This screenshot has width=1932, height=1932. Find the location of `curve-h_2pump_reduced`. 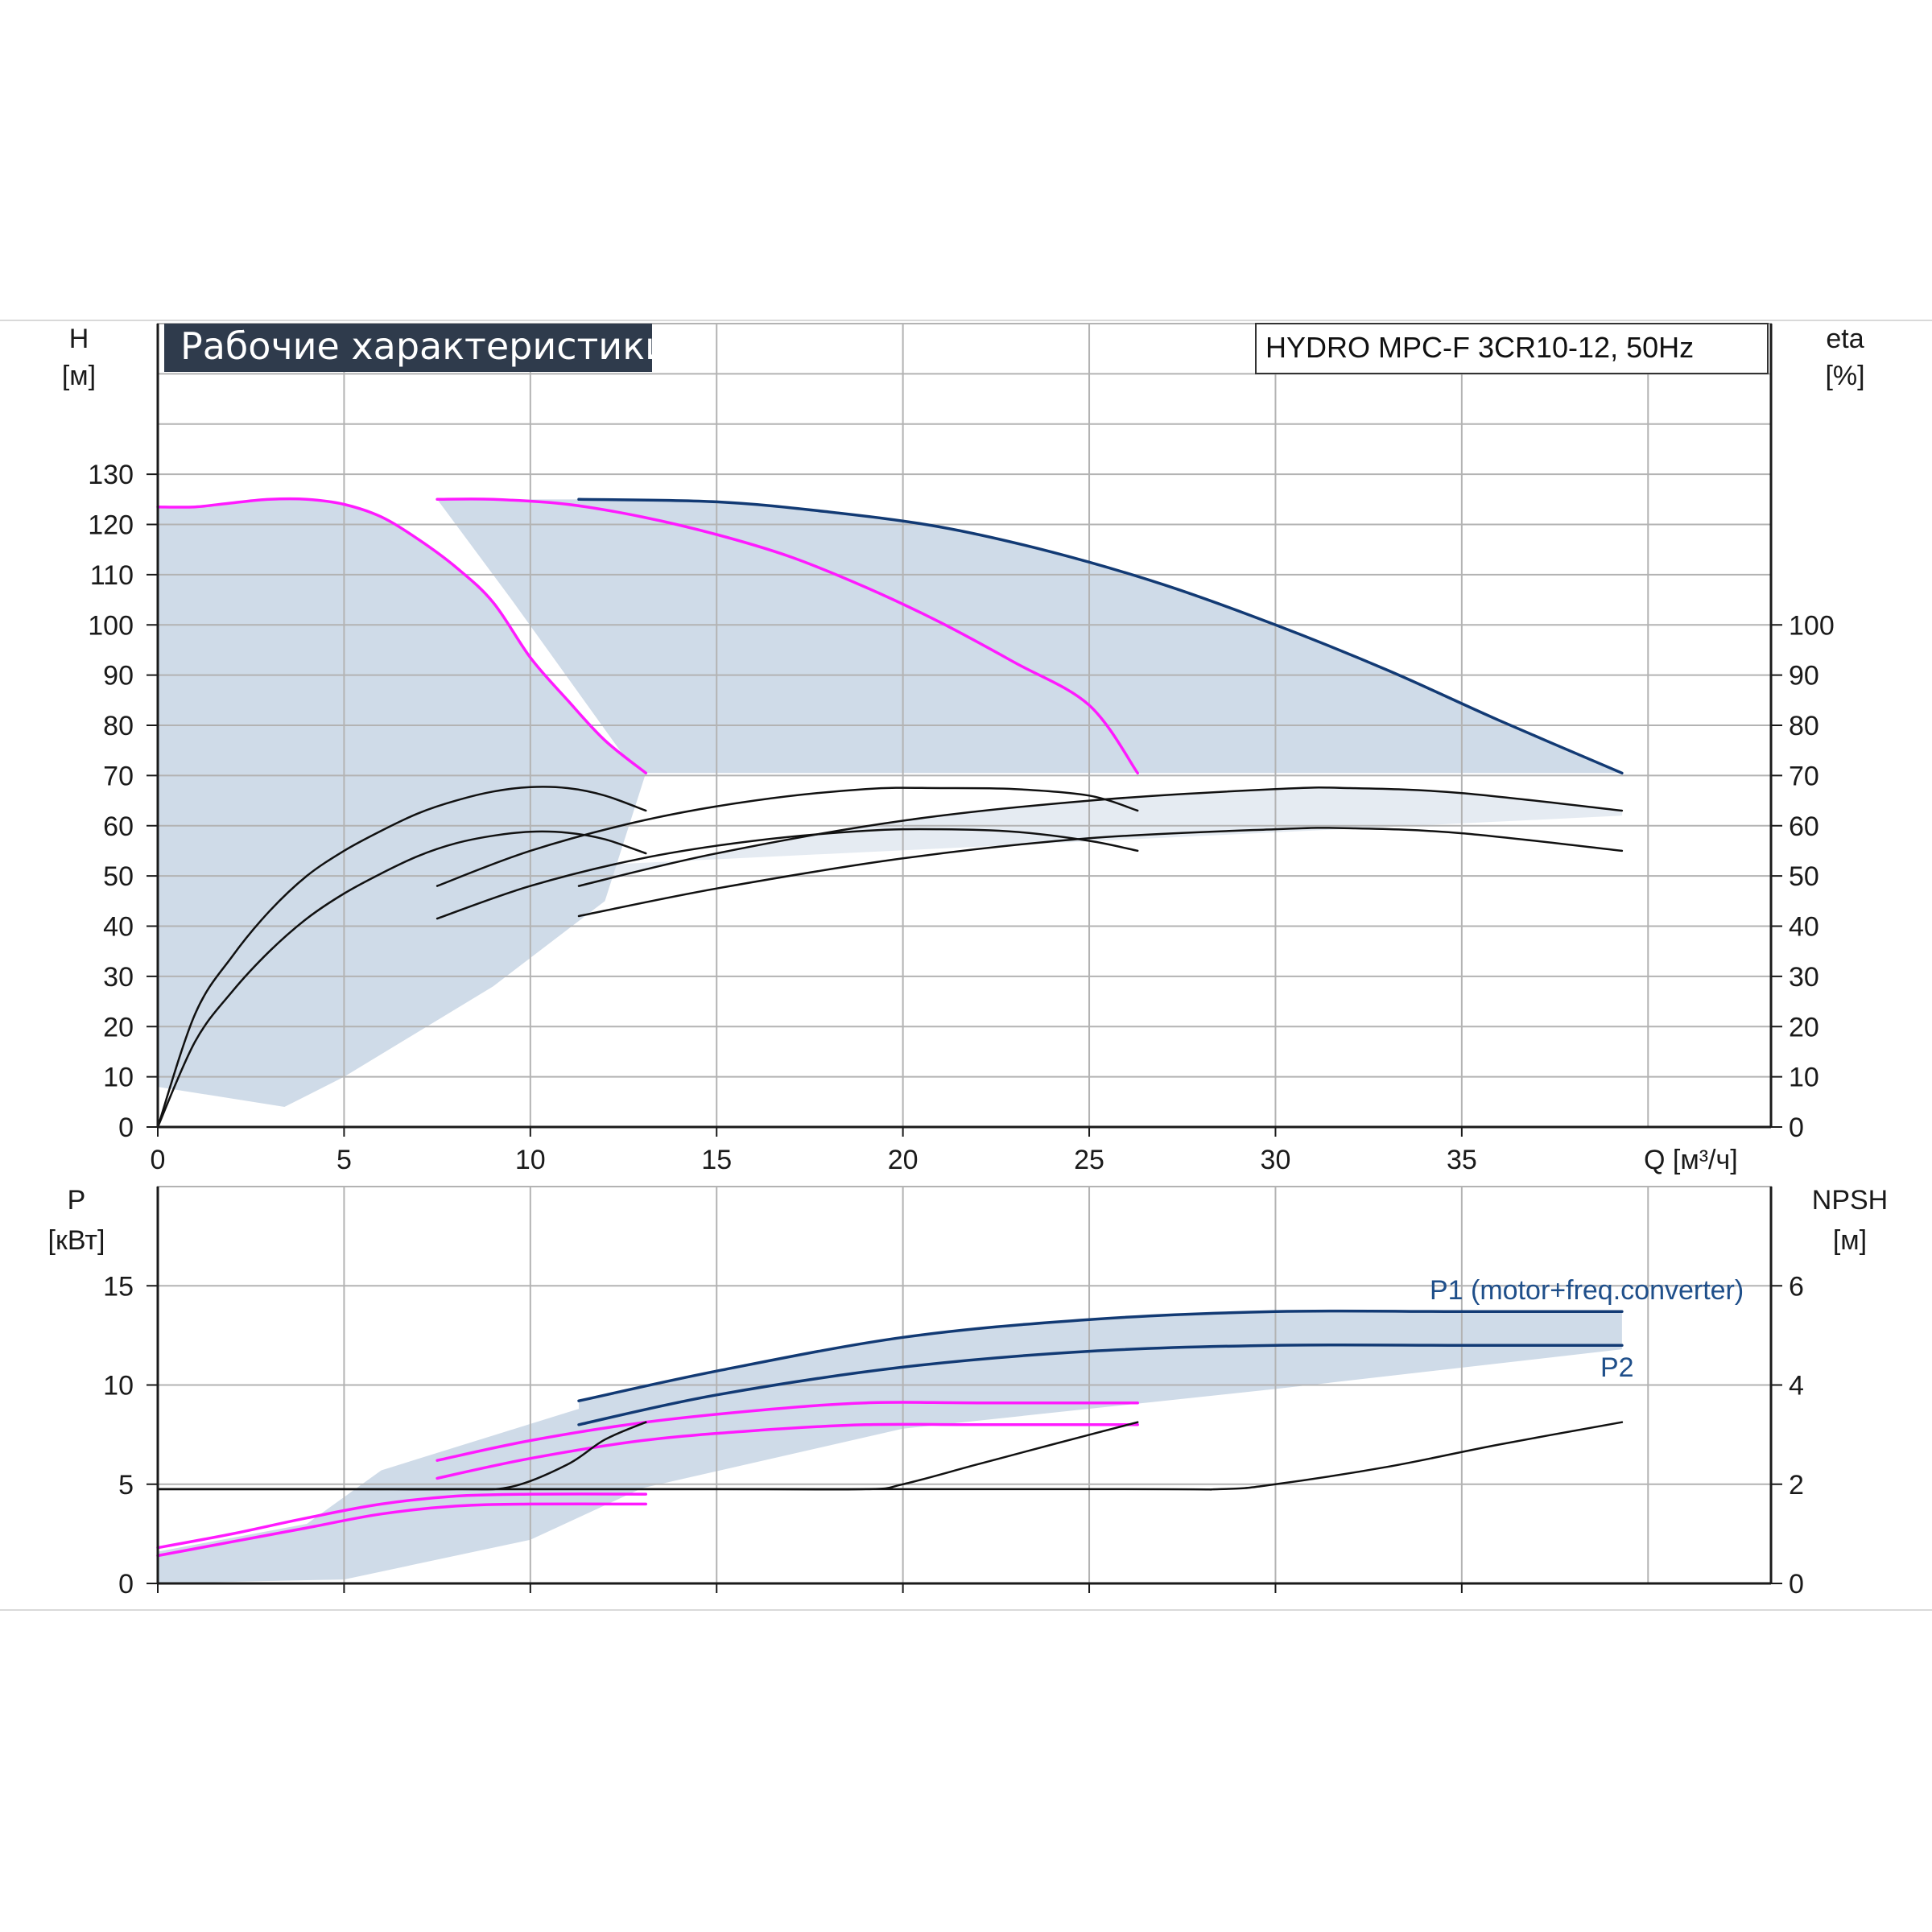

curve-h_2pump_reduced is located at coordinates (787, 636).